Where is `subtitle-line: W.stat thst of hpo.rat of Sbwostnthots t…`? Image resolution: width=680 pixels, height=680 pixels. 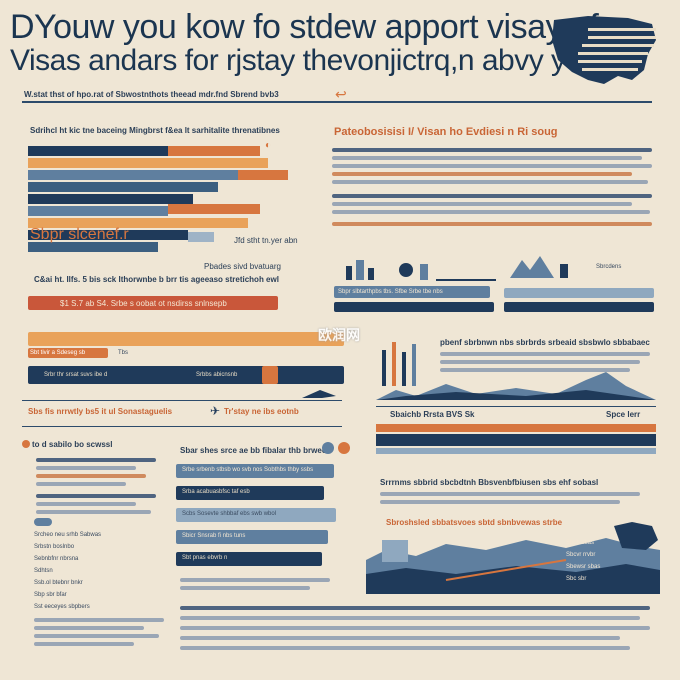
subtitle-line: W.stat thst of hpo.rat of Sbwostnthots t… is located at coordinates (151, 94).